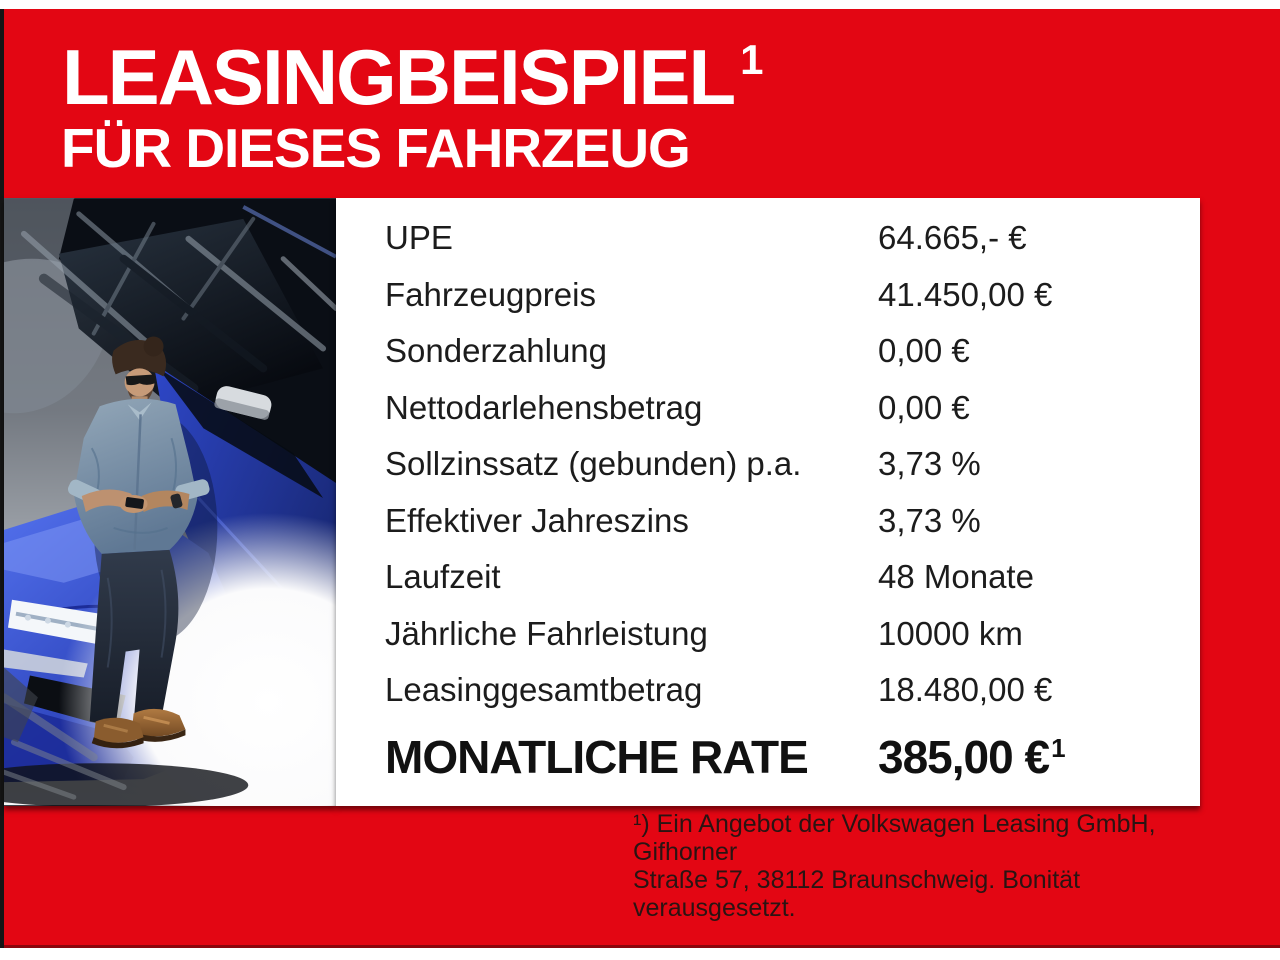  I want to click on row-value: 10000 km, so click(950, 633).